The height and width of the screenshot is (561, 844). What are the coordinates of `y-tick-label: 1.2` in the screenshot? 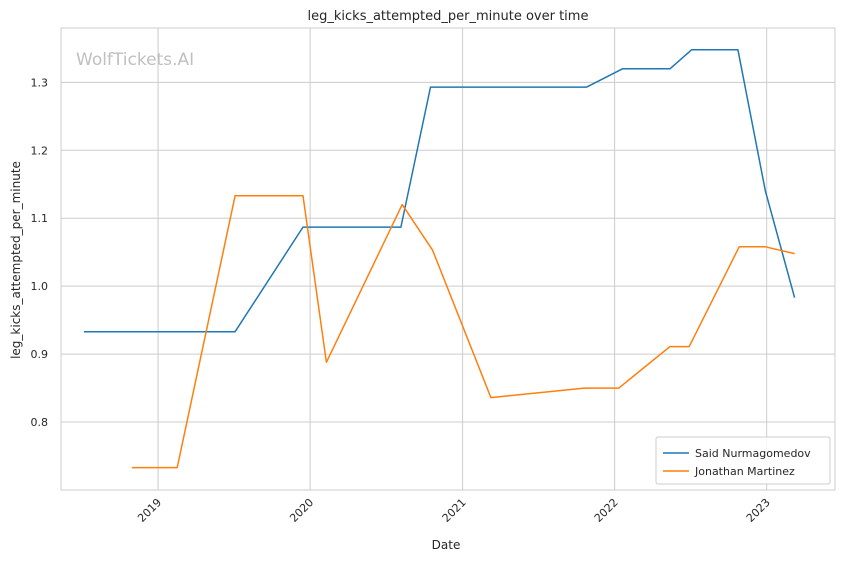 It's located at (40, 150).